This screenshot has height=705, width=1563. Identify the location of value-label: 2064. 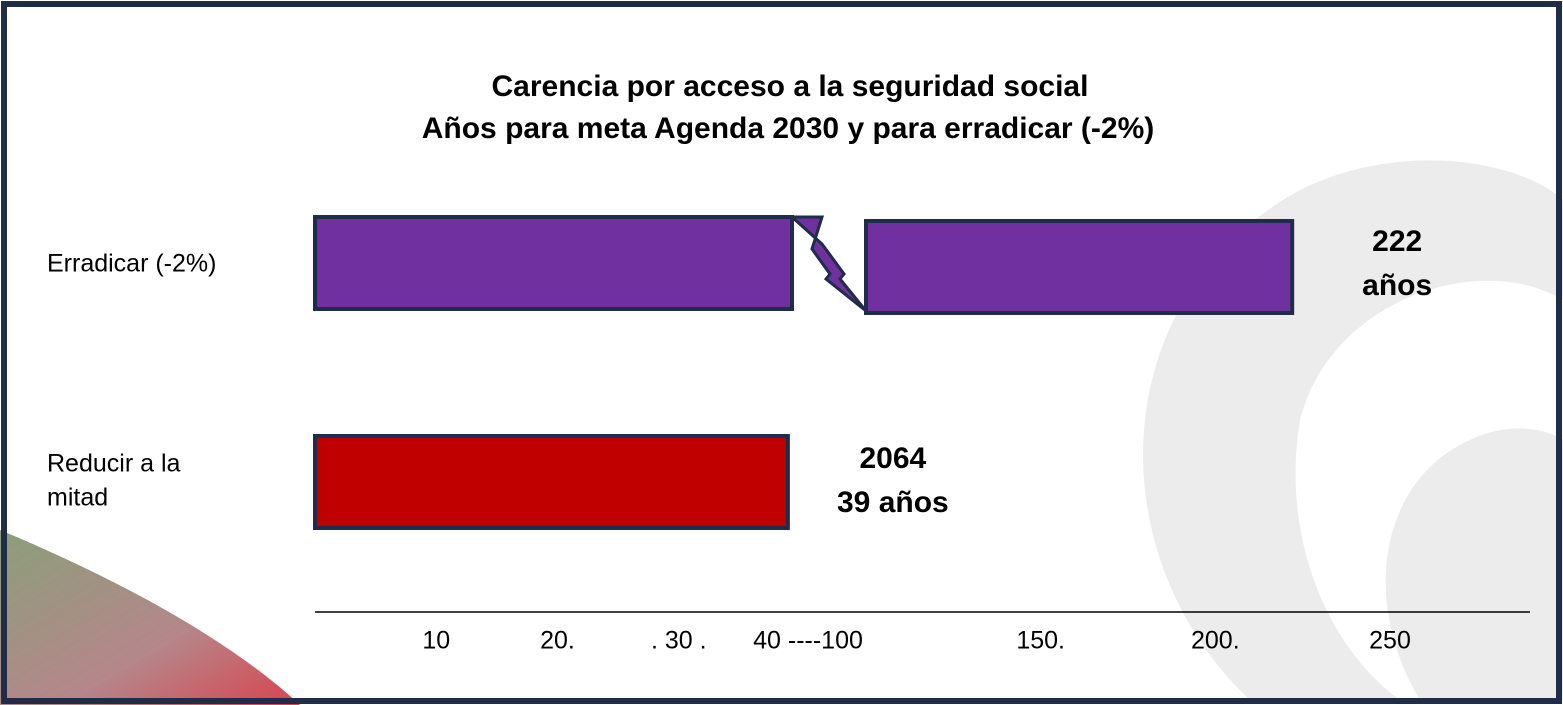
(893, 458).